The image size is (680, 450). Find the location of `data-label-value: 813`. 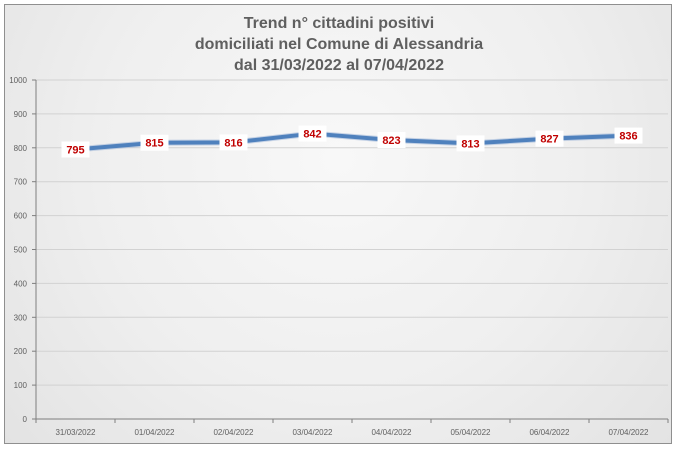

data-label-value: 813 is located at coordinates (470, 144).